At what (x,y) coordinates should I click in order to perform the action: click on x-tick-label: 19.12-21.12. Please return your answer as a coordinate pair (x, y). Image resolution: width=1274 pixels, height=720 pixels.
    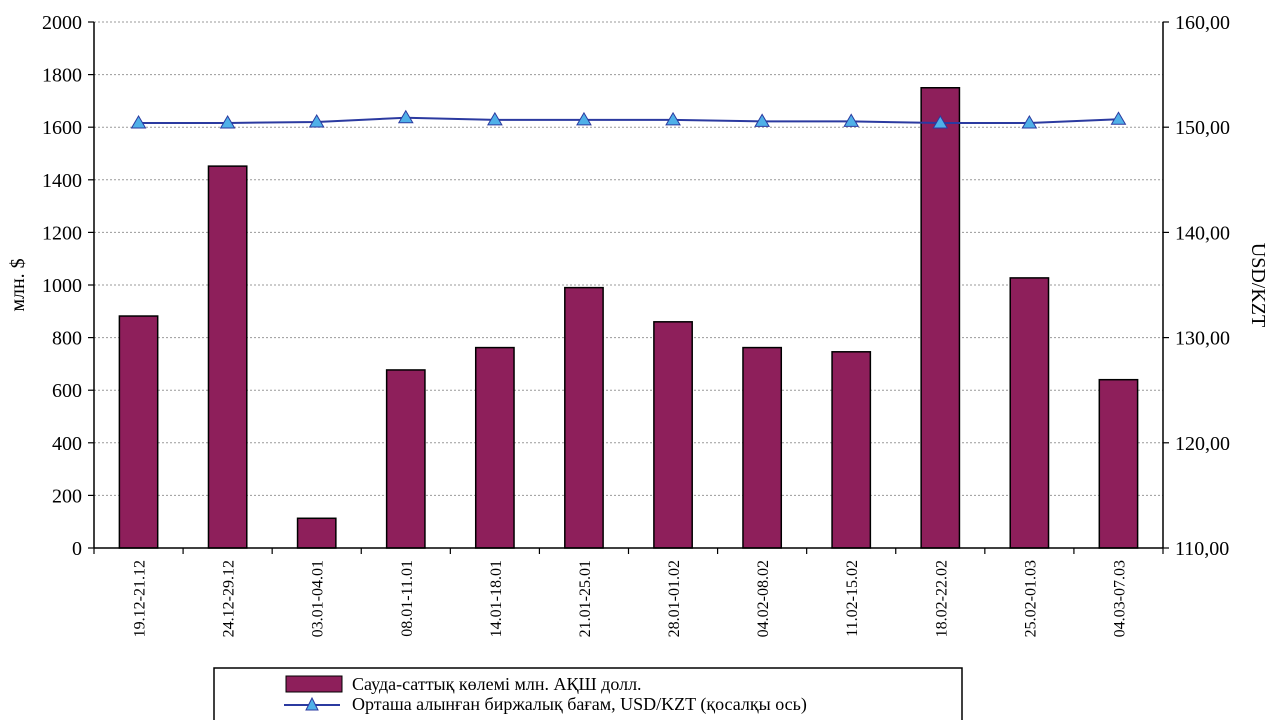
    Looking at the image, I should click on (140, 598).